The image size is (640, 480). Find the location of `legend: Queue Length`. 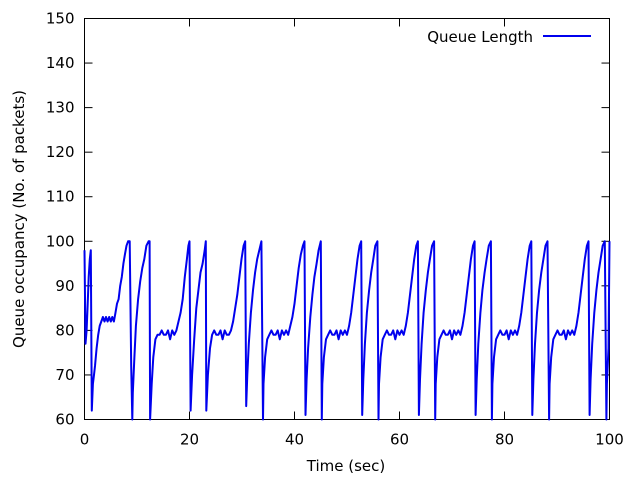

legend: Queue Length is located at coordinates (509, 37).